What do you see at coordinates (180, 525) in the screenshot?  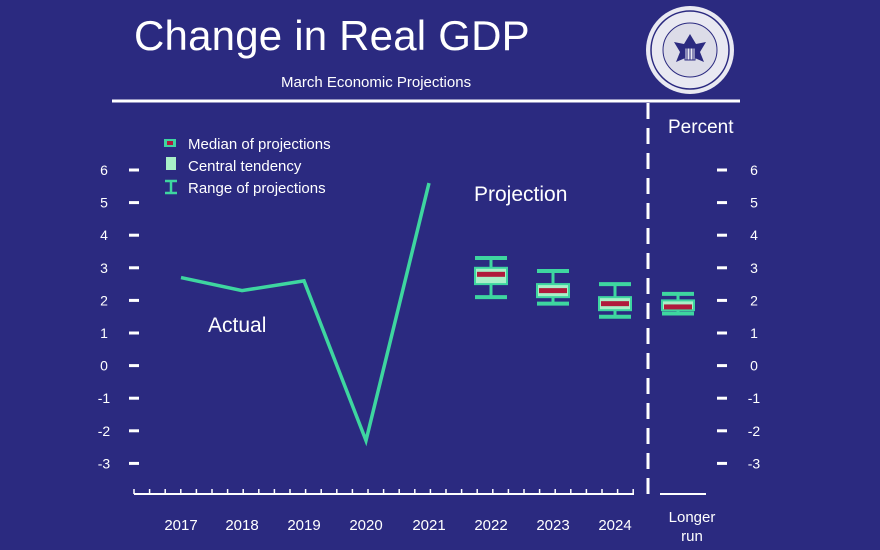 I see `x-tick-label: 2017` at bounding box center [180, 525].